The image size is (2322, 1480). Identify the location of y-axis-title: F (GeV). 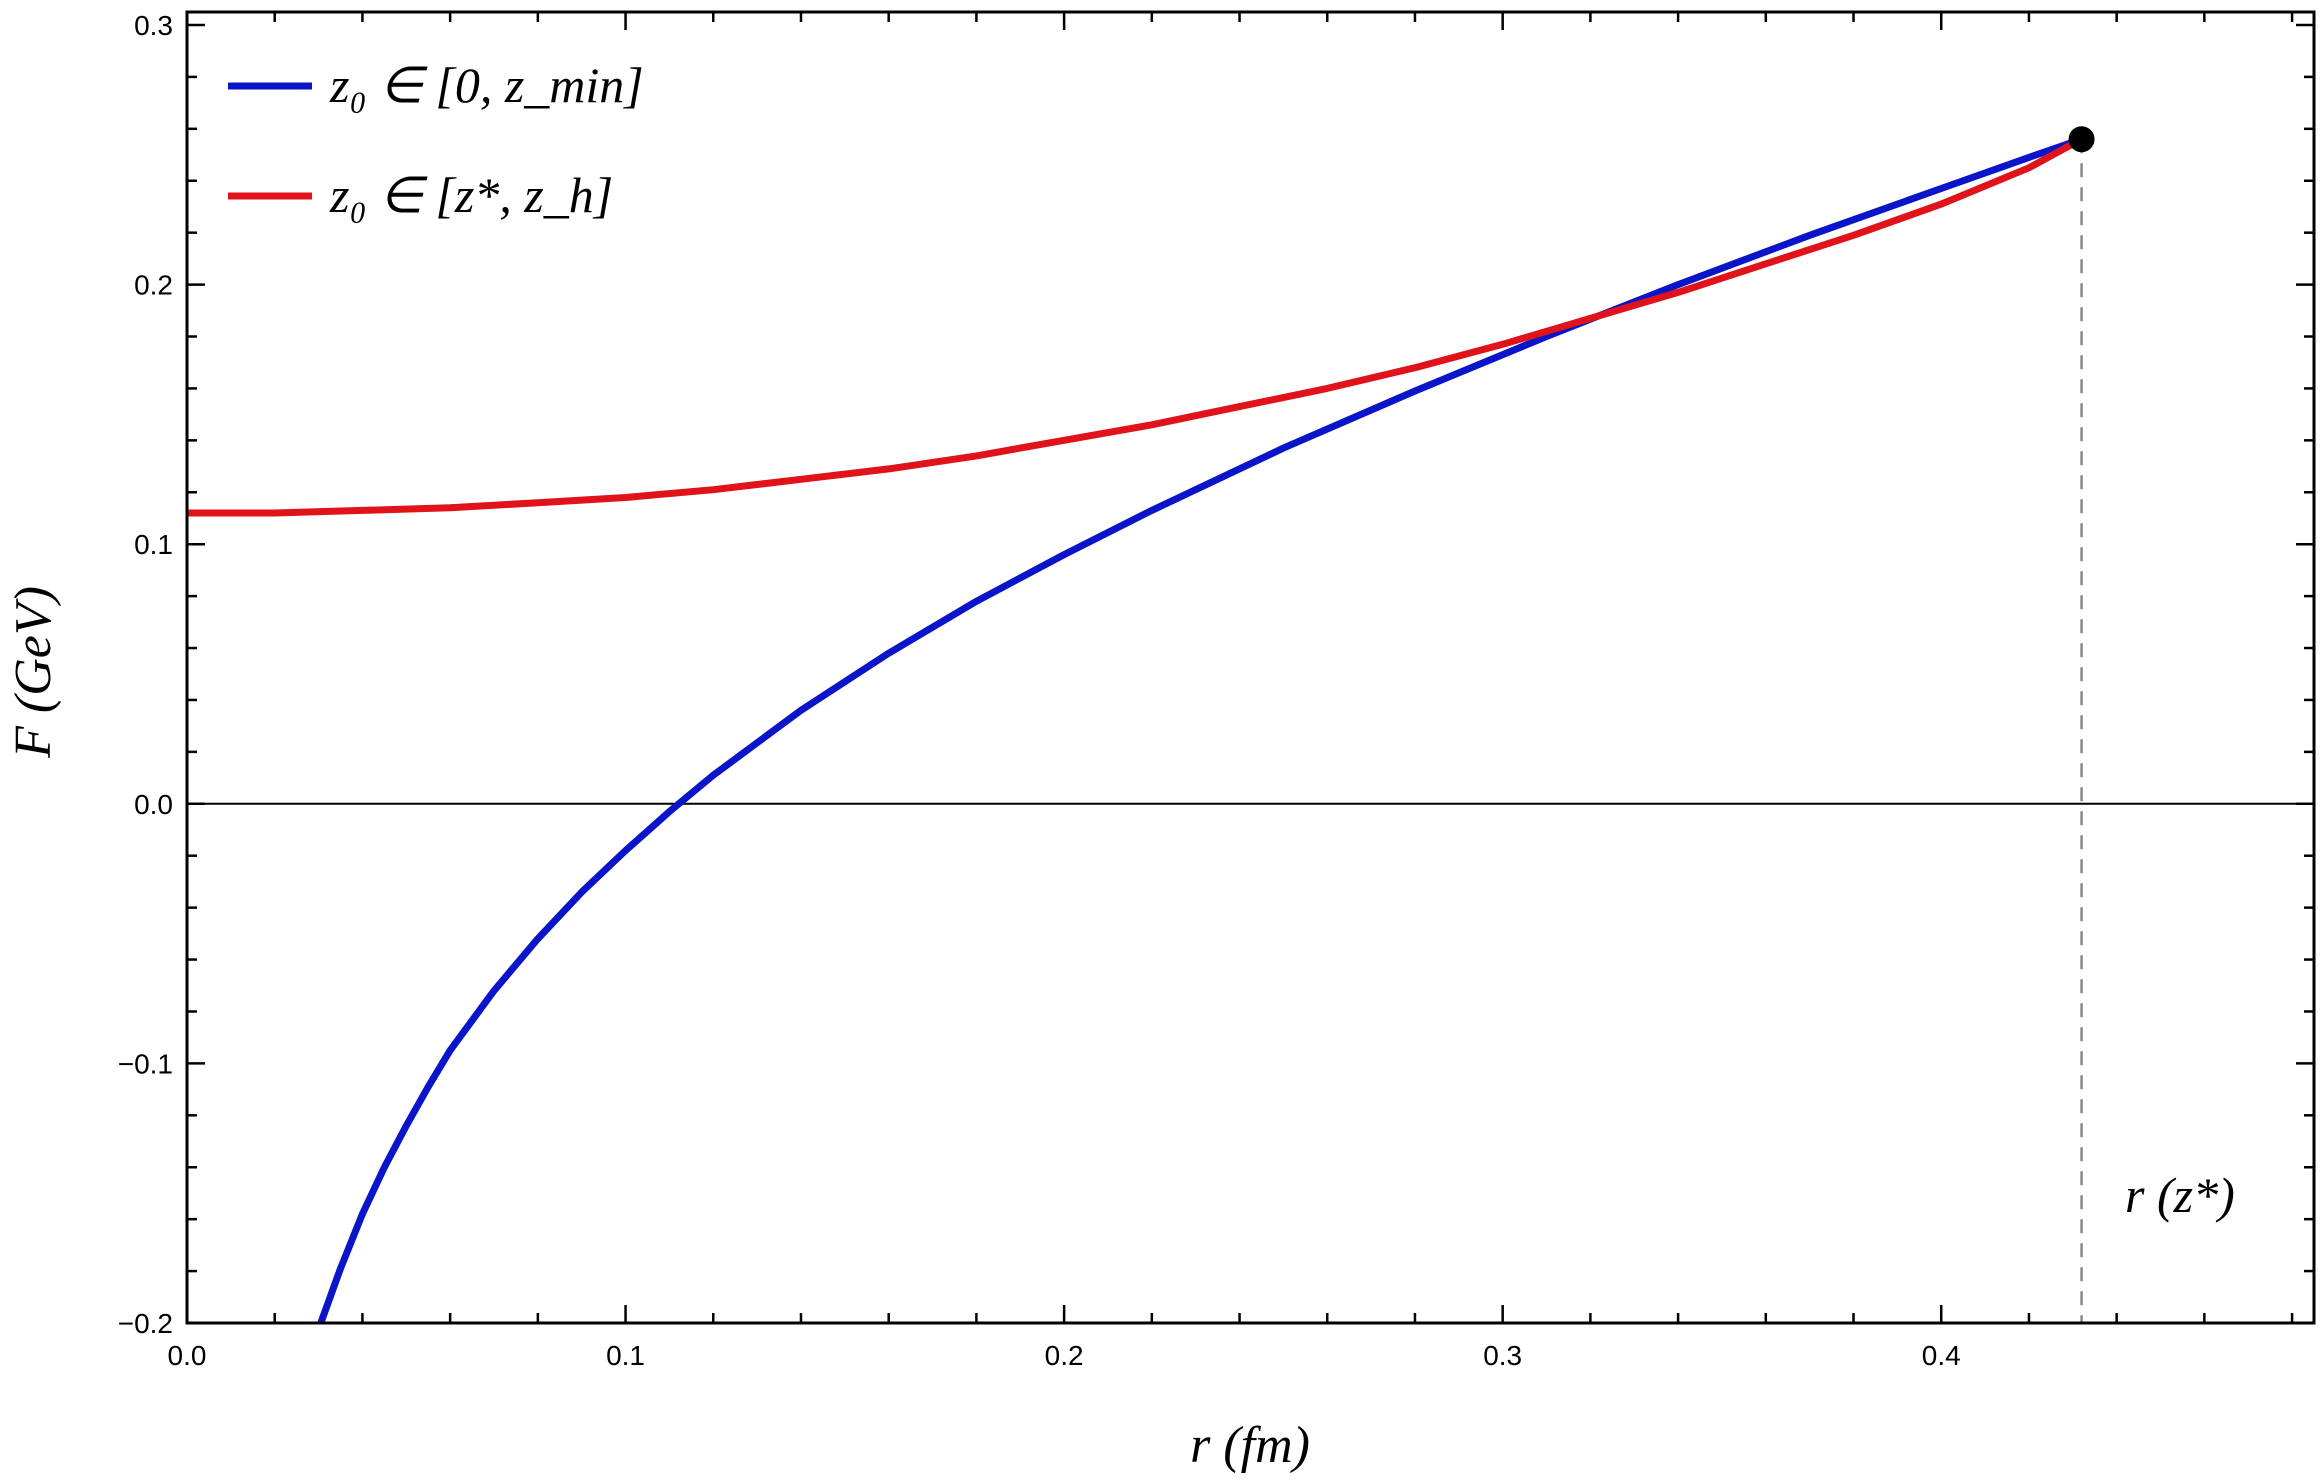
(33, 672).